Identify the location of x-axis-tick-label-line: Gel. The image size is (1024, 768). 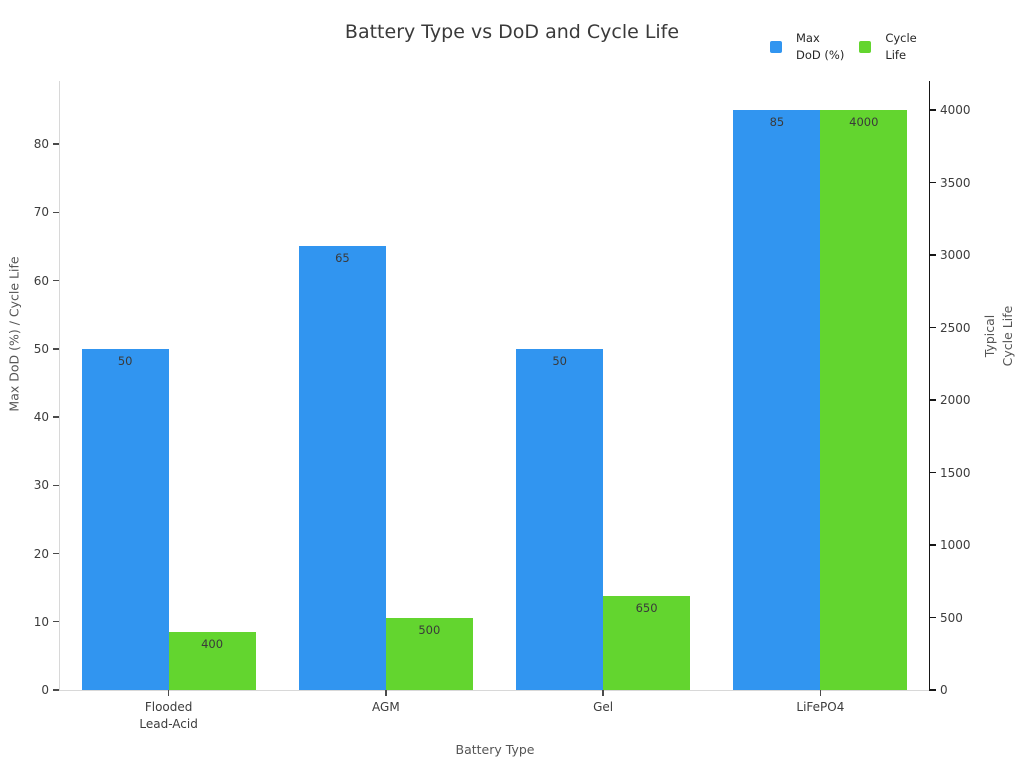
(603, 707).